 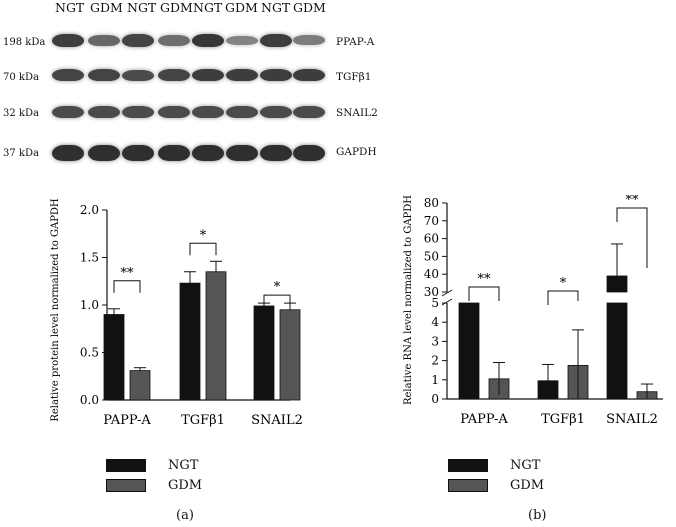 I want to click on kda-label: 32 kDa, so click(x=21, y=113).